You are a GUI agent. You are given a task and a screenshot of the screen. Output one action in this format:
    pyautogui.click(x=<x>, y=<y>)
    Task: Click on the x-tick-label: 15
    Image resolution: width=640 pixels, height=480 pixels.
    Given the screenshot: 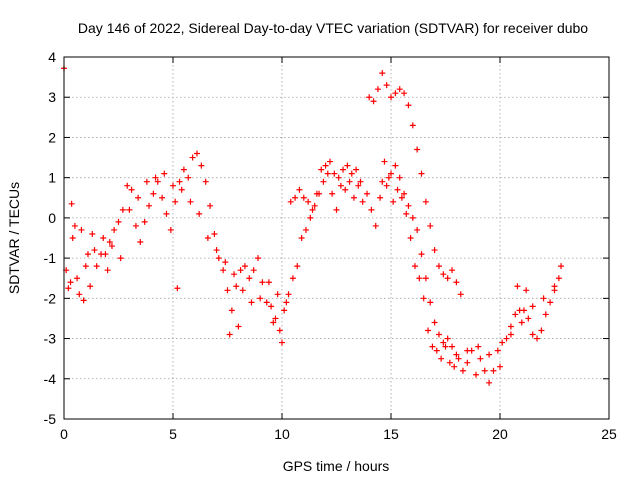 What is the action you would take?
    pyautogui.click(x=391, y=434)
    